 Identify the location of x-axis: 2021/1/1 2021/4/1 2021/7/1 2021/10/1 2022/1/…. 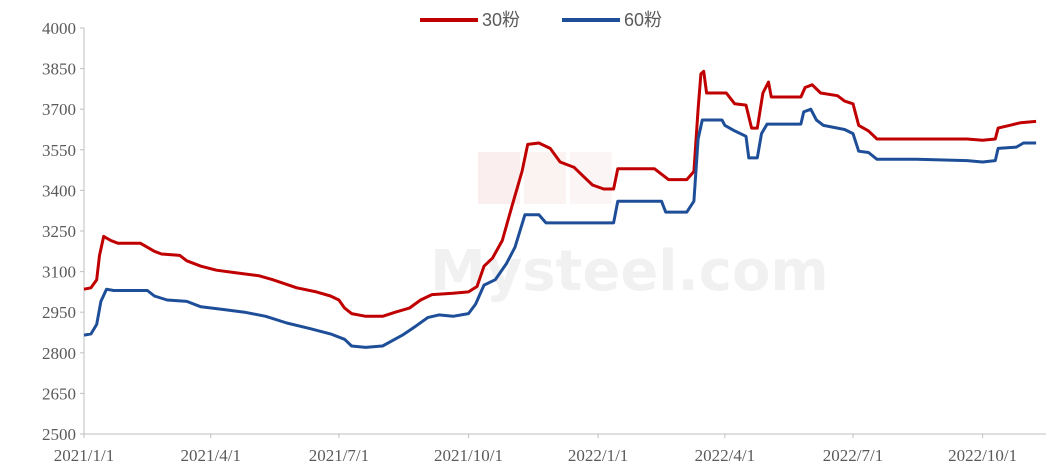
(550, 449).